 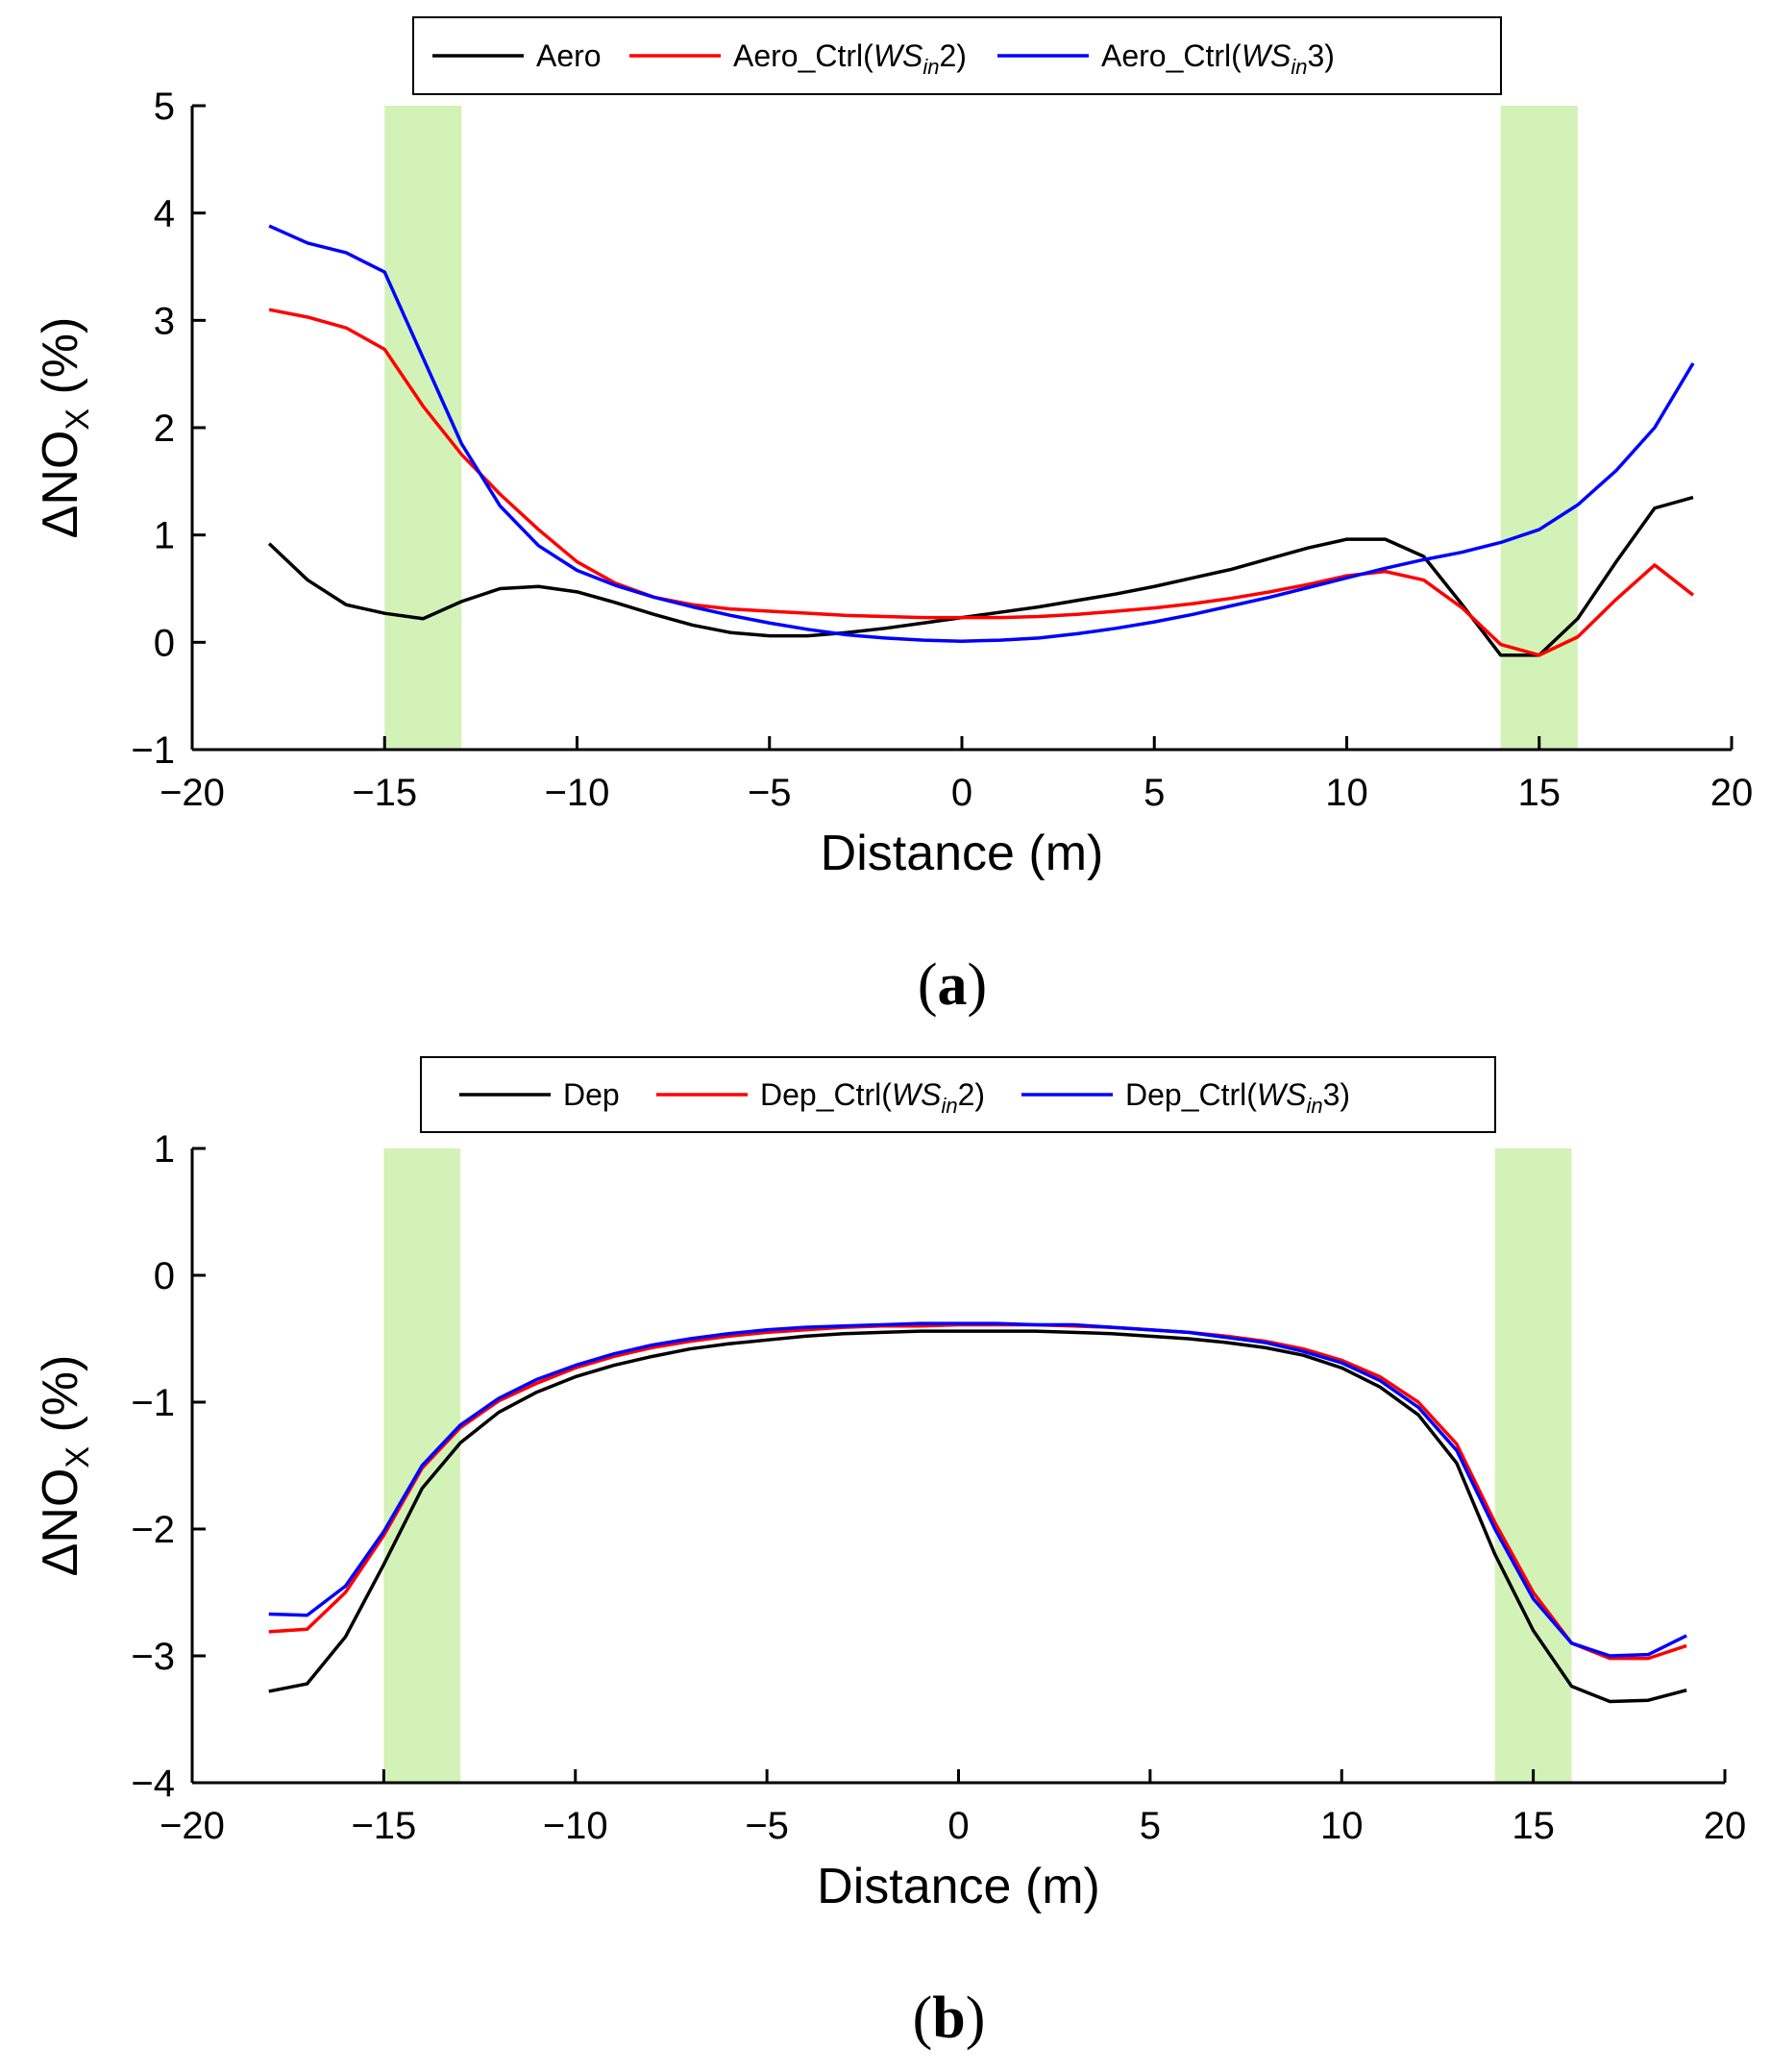 I want to click on series-line-aero-ctrl-wsin2-, so click(x=981, y=482).